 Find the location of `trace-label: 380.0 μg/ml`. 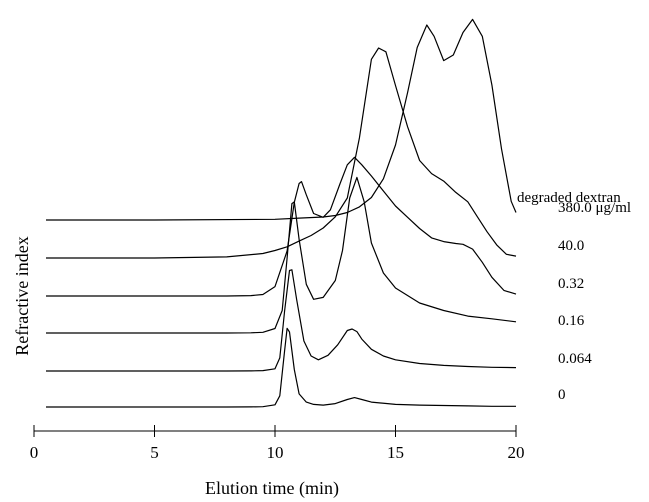

trace-label: 380.0 μg/ml is located at coordinates (594, 208).